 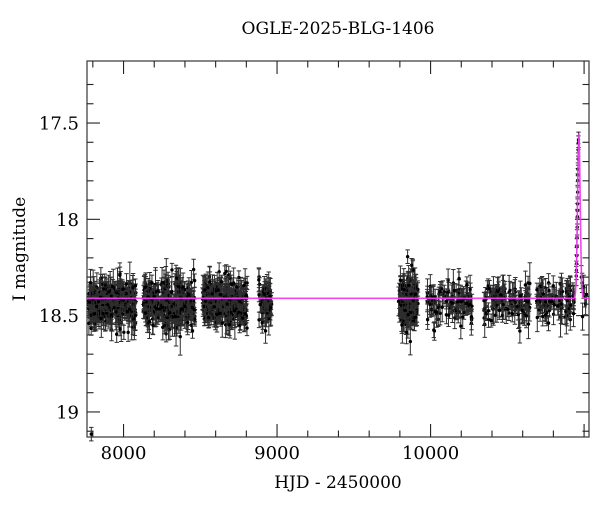 I want to click on x-tick-label: 8000, so click(x=124, y=453).